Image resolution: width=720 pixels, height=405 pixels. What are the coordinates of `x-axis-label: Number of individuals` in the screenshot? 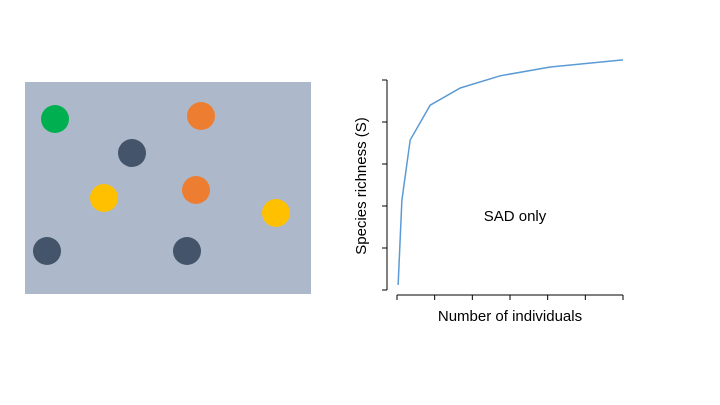 It's located at (510, 316).